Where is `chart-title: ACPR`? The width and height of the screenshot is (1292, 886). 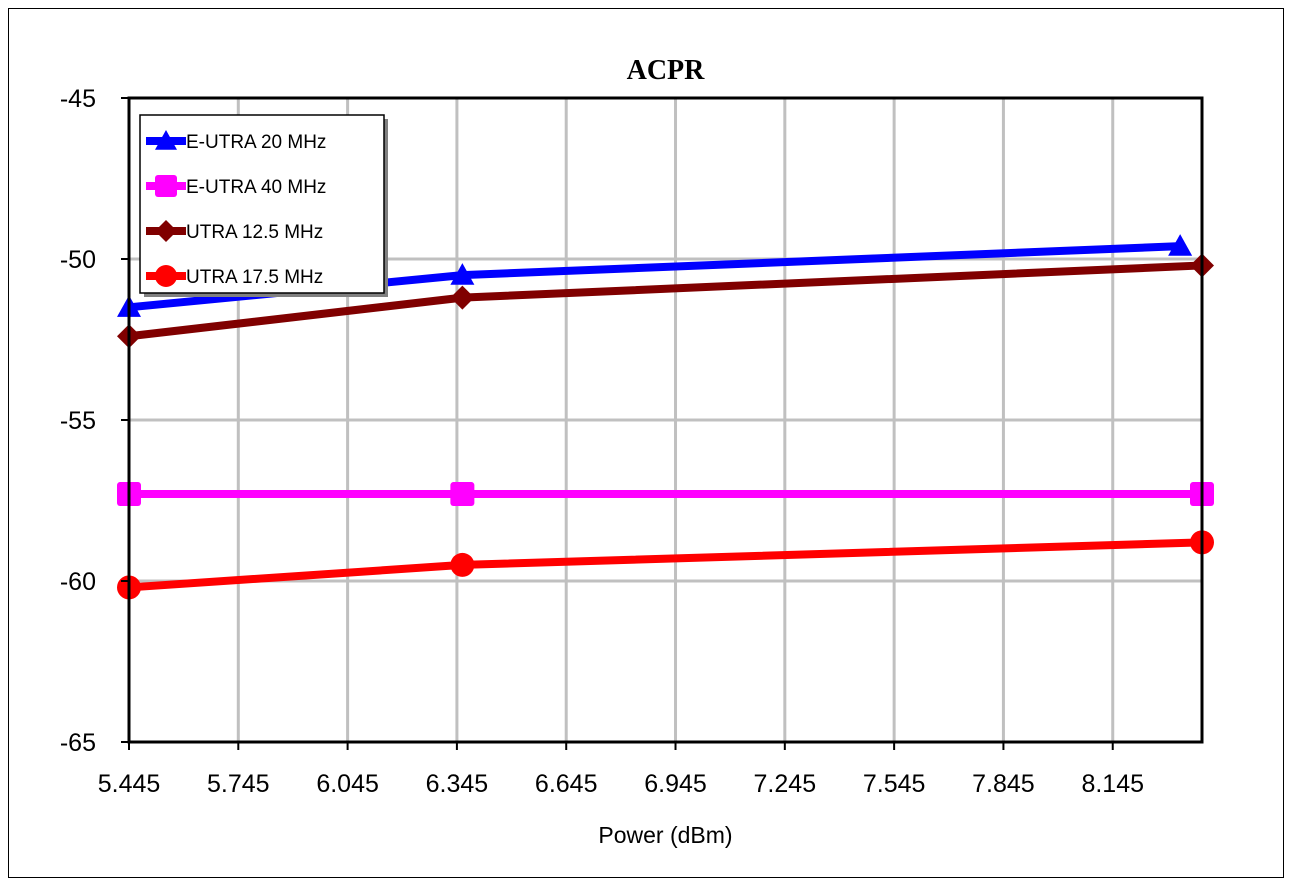 chart-title: ACPR is located at coordinates (666, 70).